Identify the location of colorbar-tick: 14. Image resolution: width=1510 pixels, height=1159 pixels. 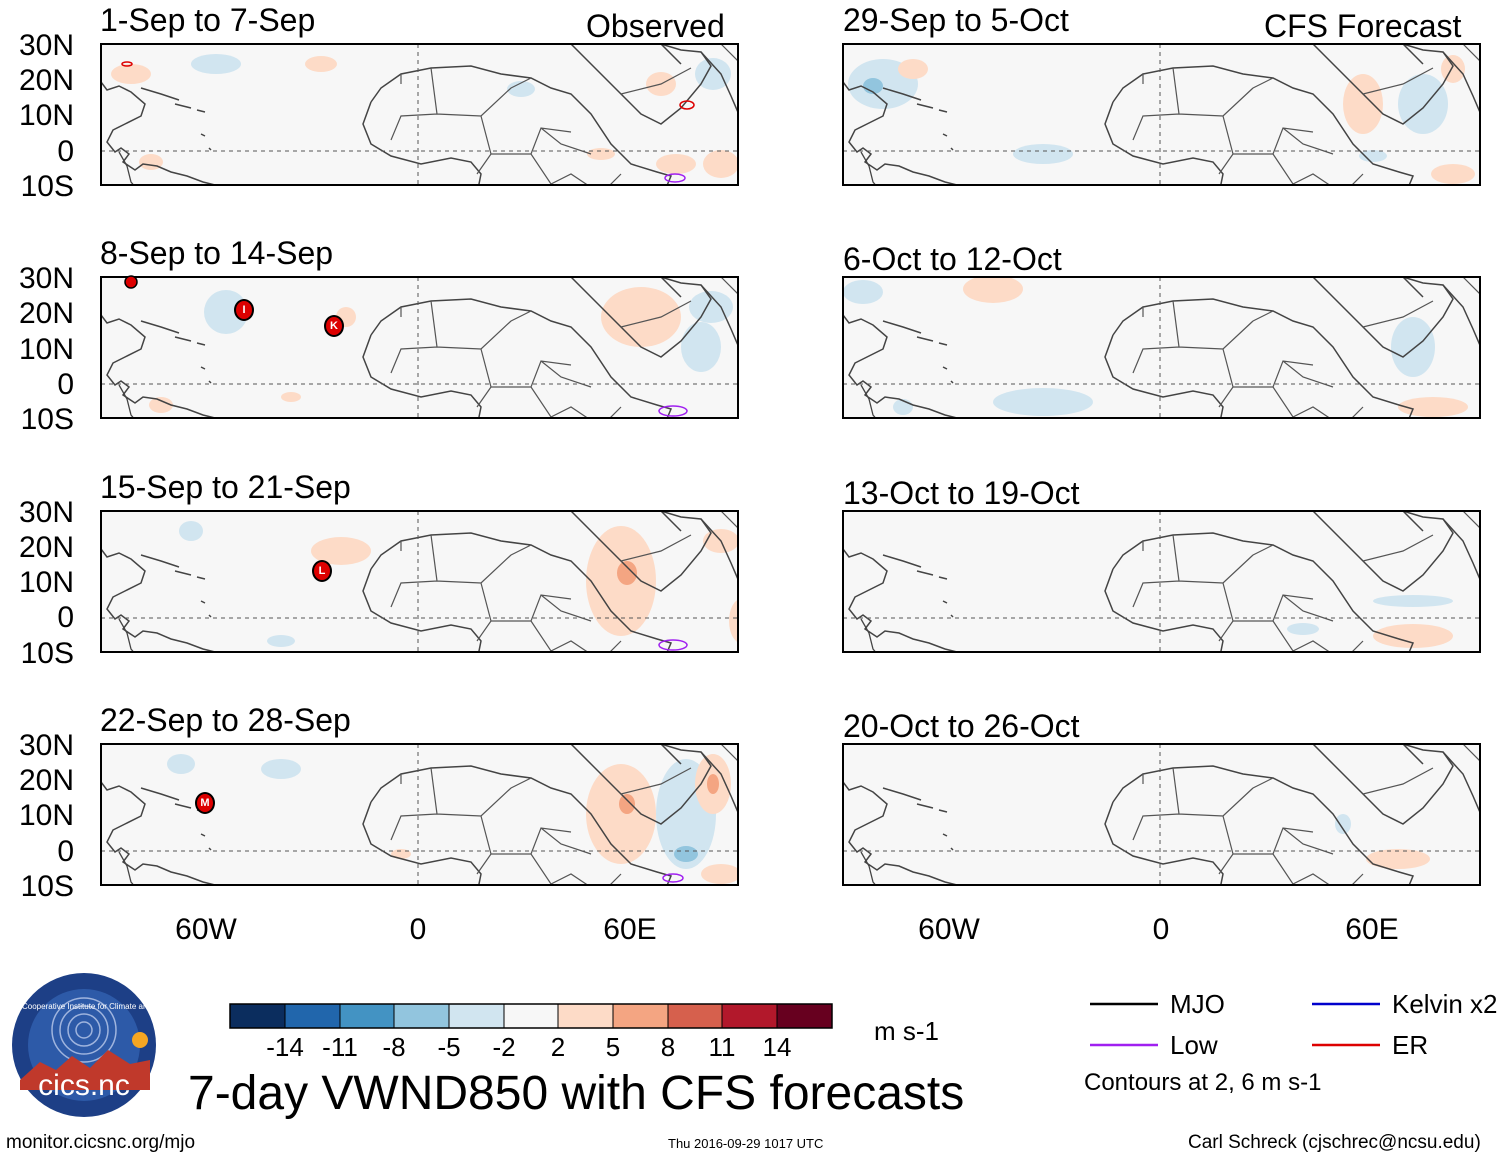
(777, 1047).